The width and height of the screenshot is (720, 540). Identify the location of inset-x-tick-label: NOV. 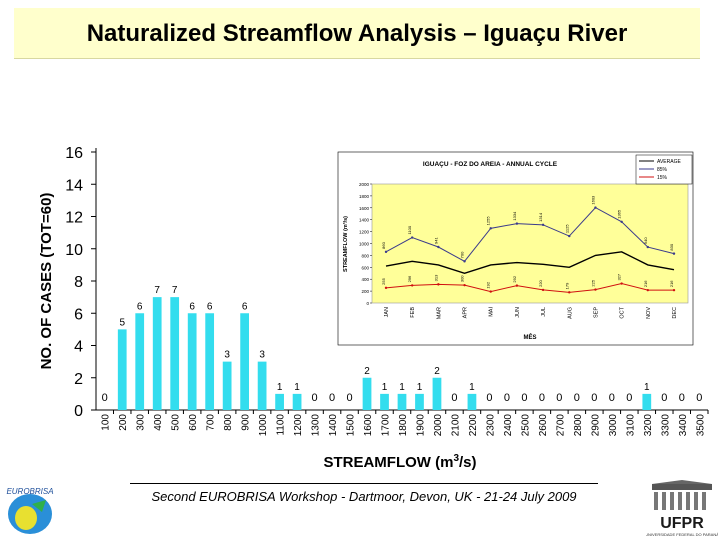
(649, 313).